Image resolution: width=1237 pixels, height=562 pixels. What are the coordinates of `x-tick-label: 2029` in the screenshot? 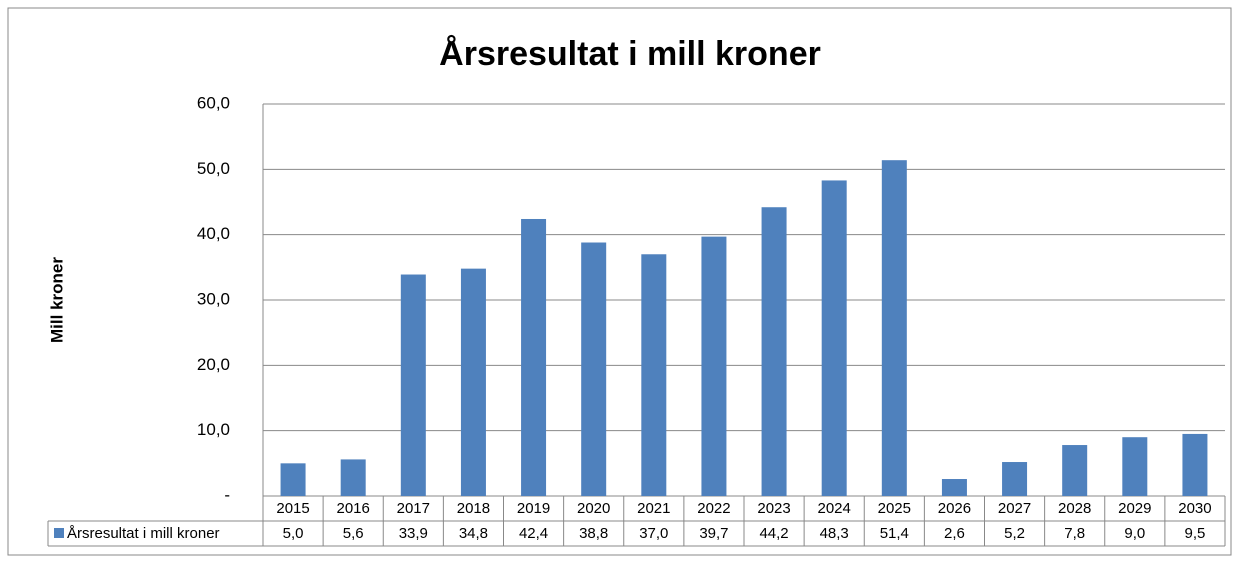 It's located at (1134, 508).